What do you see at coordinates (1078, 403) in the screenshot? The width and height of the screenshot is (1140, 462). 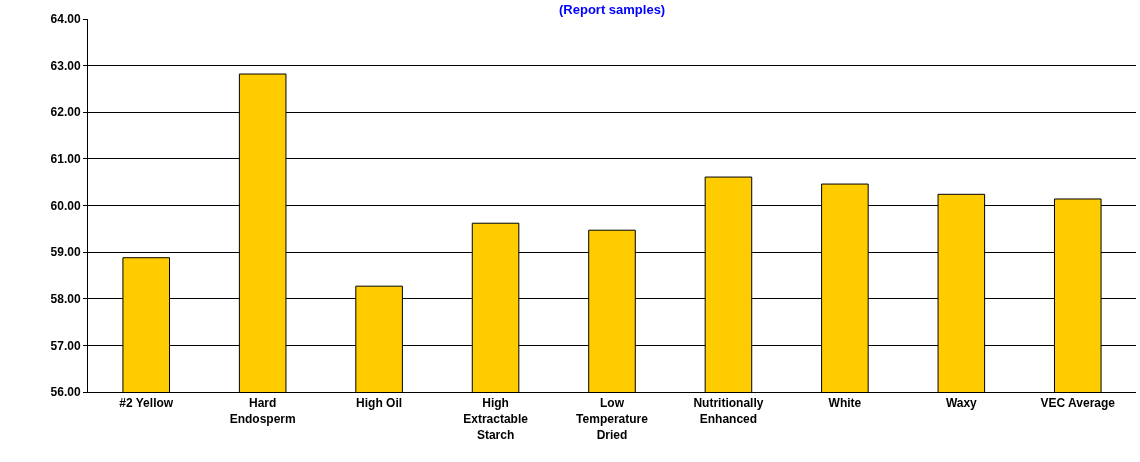 I see `x-tick-label: VEC Average` at bounding box center [1078, 403].